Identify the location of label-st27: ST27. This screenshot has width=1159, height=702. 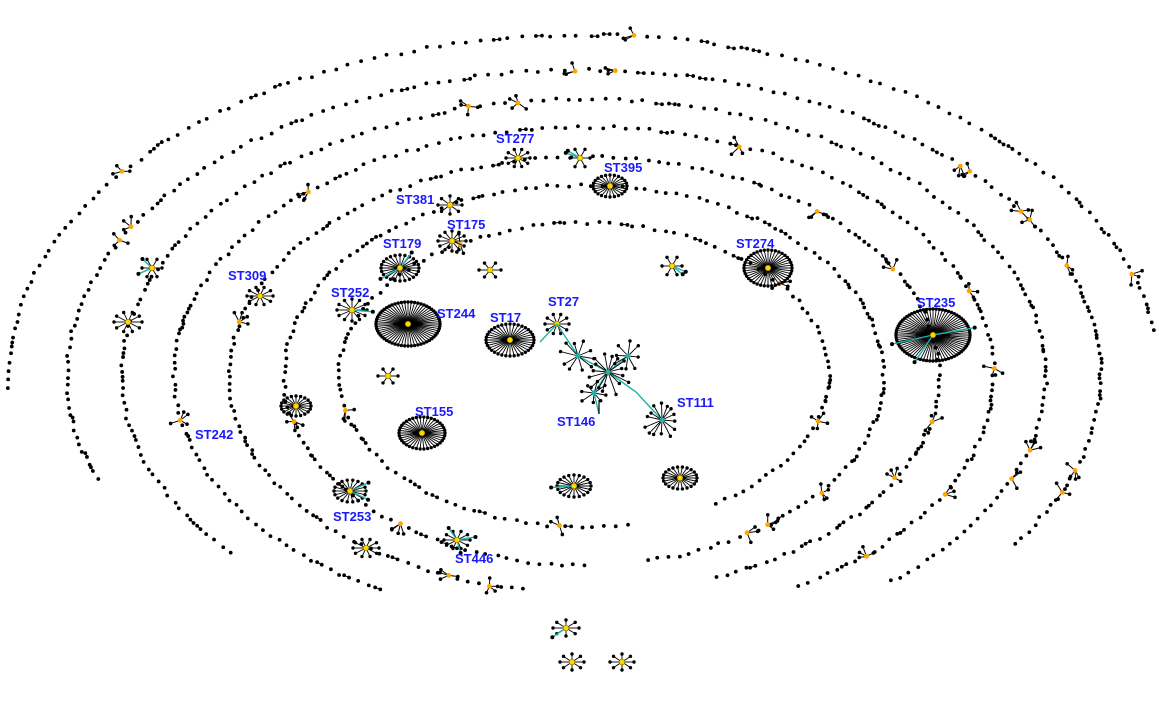
(563, 301).